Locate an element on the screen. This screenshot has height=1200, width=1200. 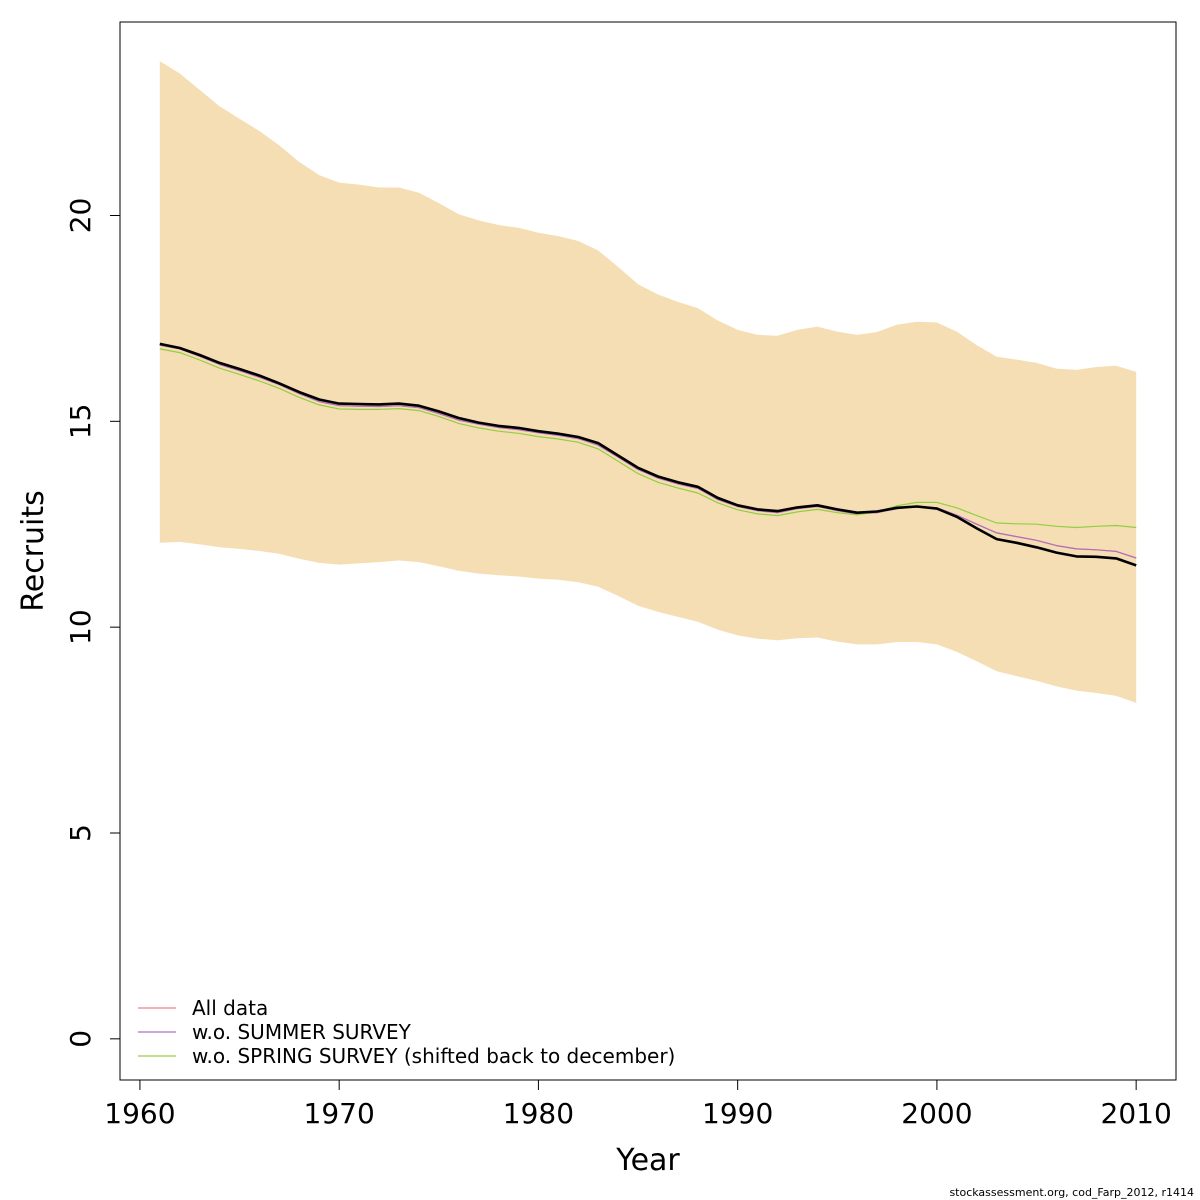
y-tick-label: 5 is located at coordinates (80, 833).